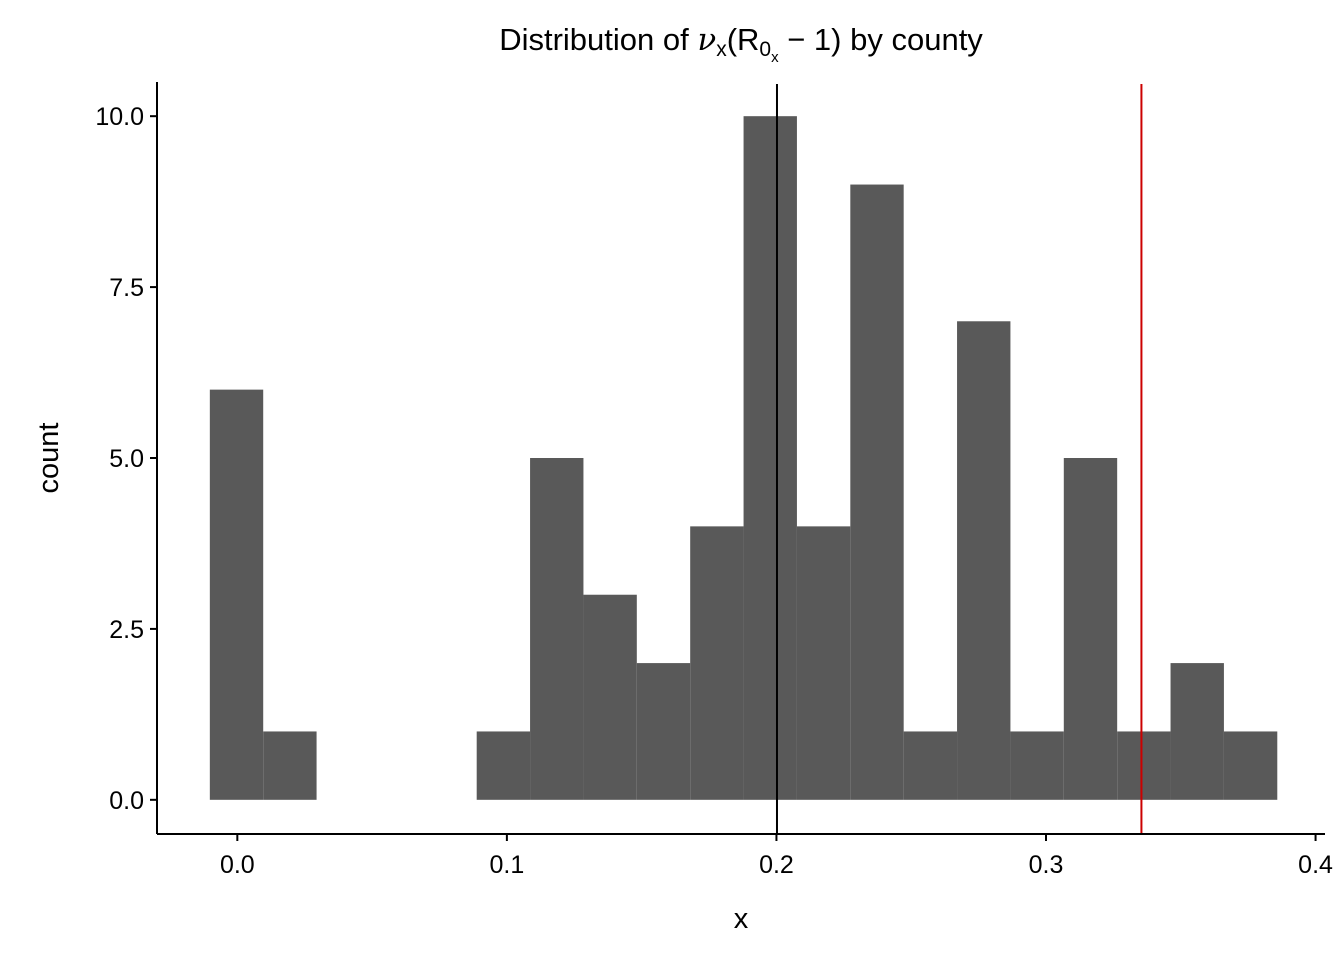 Image resolution: width=1344 pixels, height=960 pixels. I want to click on y-tick-label: 10.0, so click(119, 117).